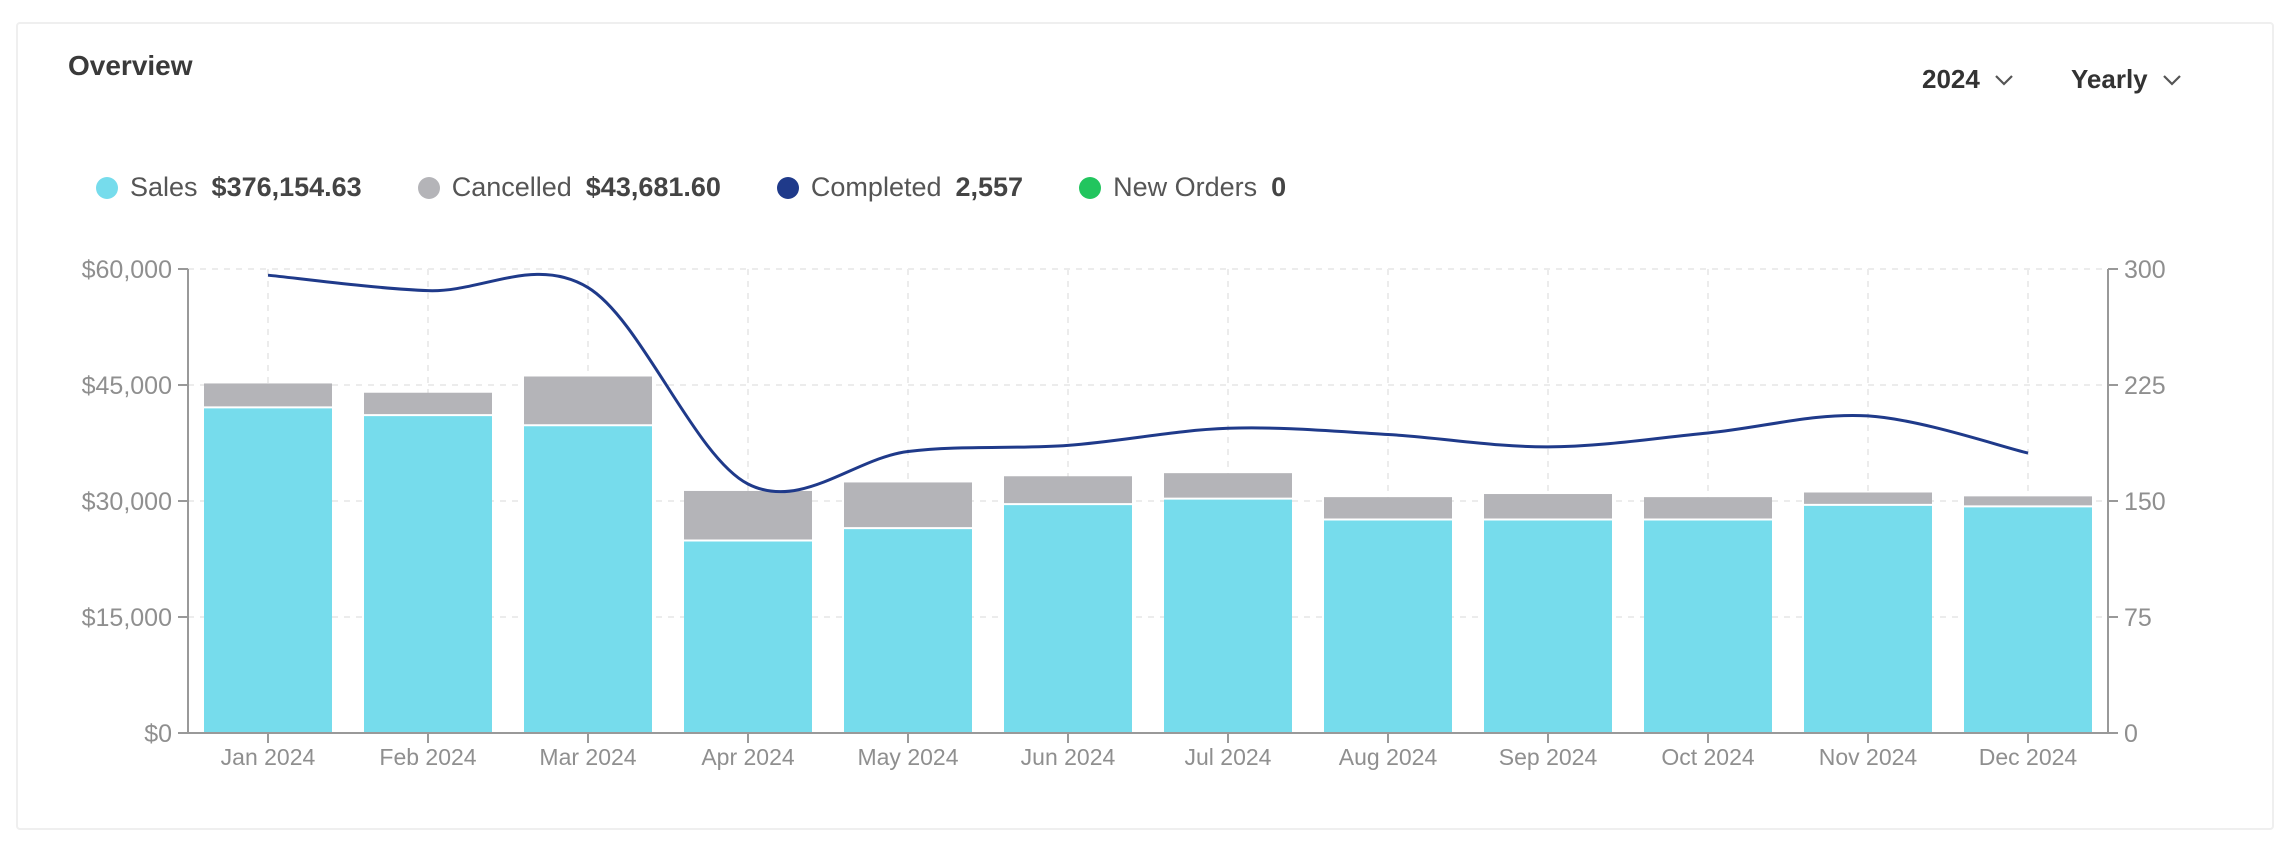  I want to click on legend-item-sales: Sales $376,154.63, so click(229, 187).